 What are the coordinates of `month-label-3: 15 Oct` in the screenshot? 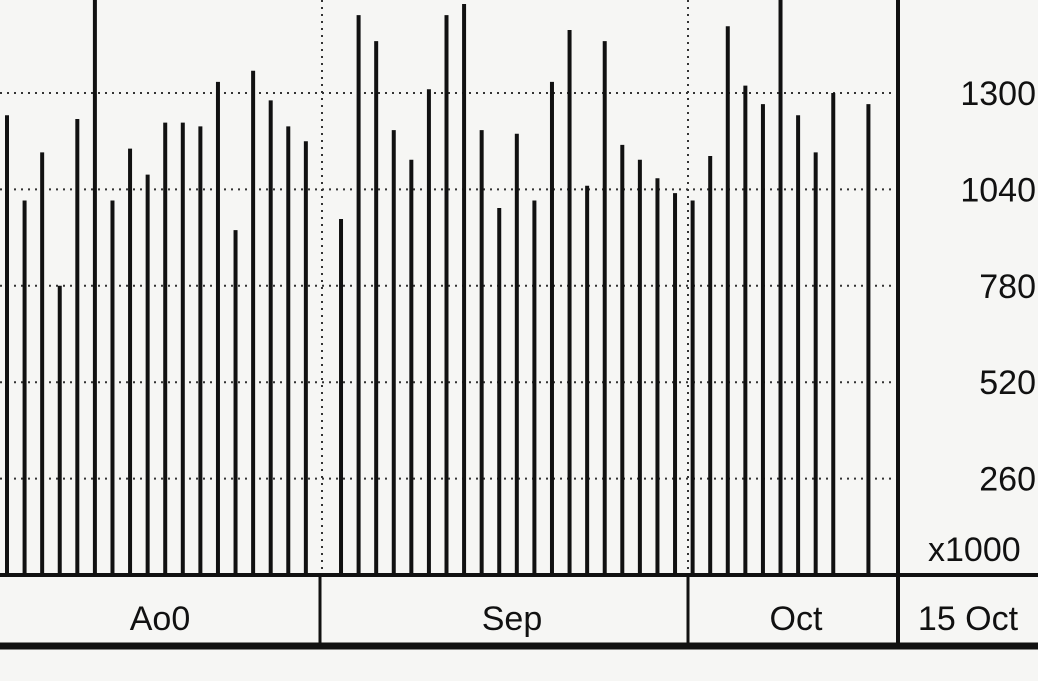 It's located at (968, 619).